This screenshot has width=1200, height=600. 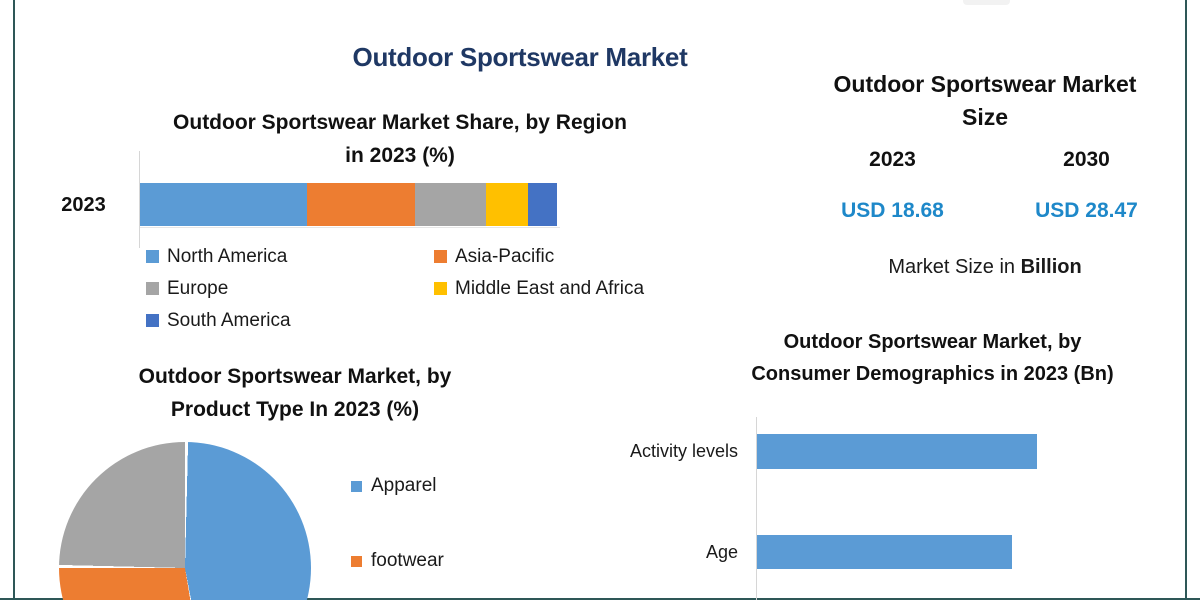 What do you see at coordinates (505, 256) in the screenshot?
I see `region-legend-label: Asia-Pacific` at bounding box center [505, 256].